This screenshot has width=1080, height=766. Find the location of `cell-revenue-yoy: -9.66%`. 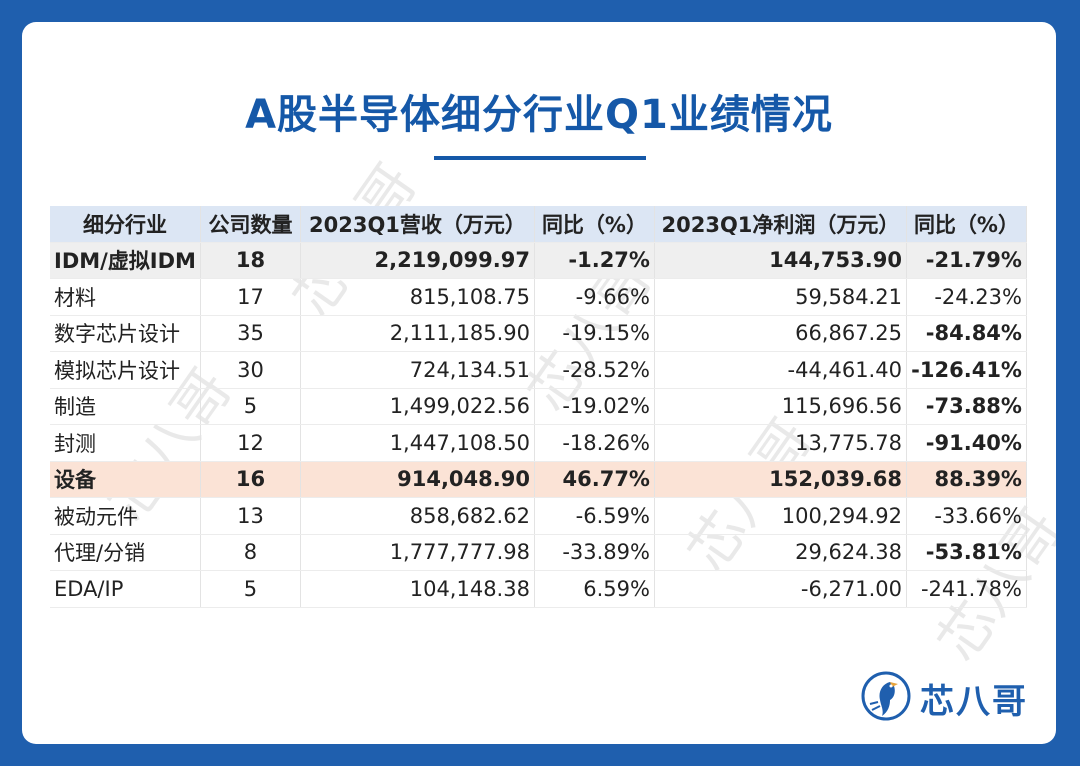

cell-revenue-yoy: -9.66% is located at coordinates (594, 297).